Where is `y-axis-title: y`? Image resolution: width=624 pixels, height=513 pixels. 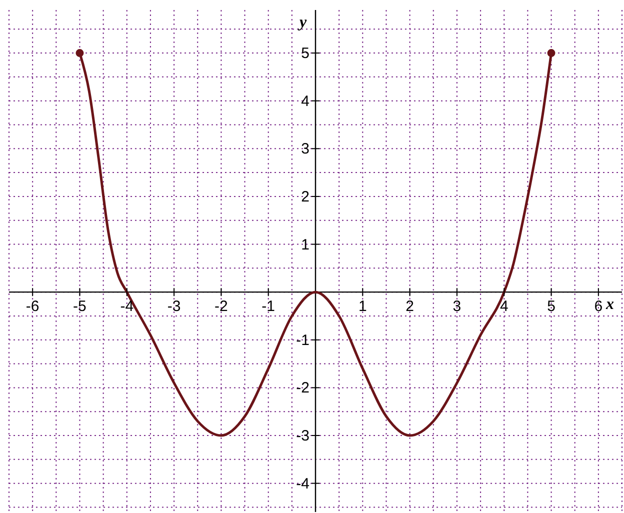 y-axis-title: y is located at coordinates (303, 23).